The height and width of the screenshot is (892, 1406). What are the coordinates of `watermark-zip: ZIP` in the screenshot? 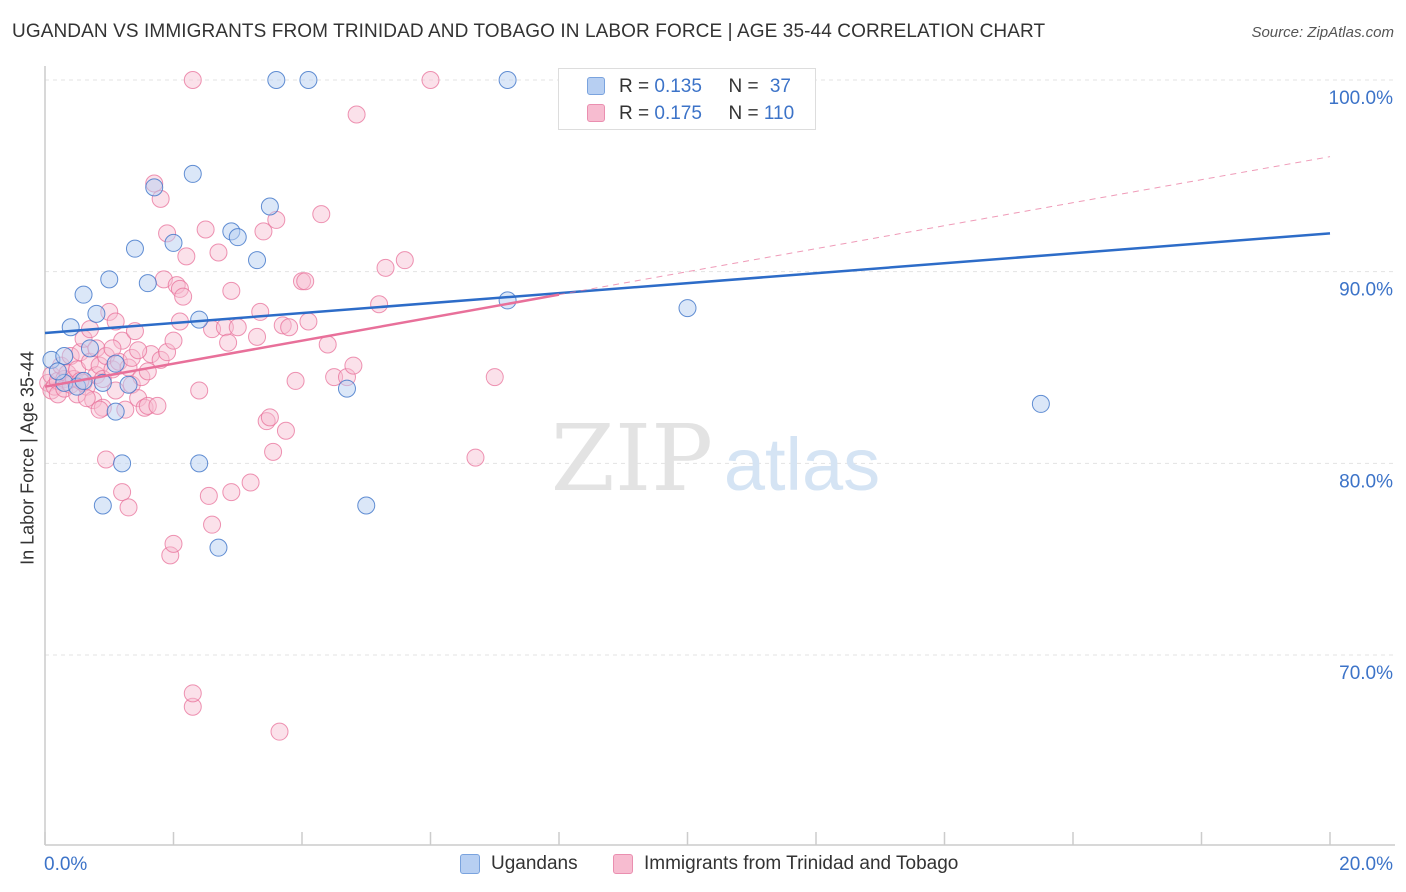 It's located at (632, 458).